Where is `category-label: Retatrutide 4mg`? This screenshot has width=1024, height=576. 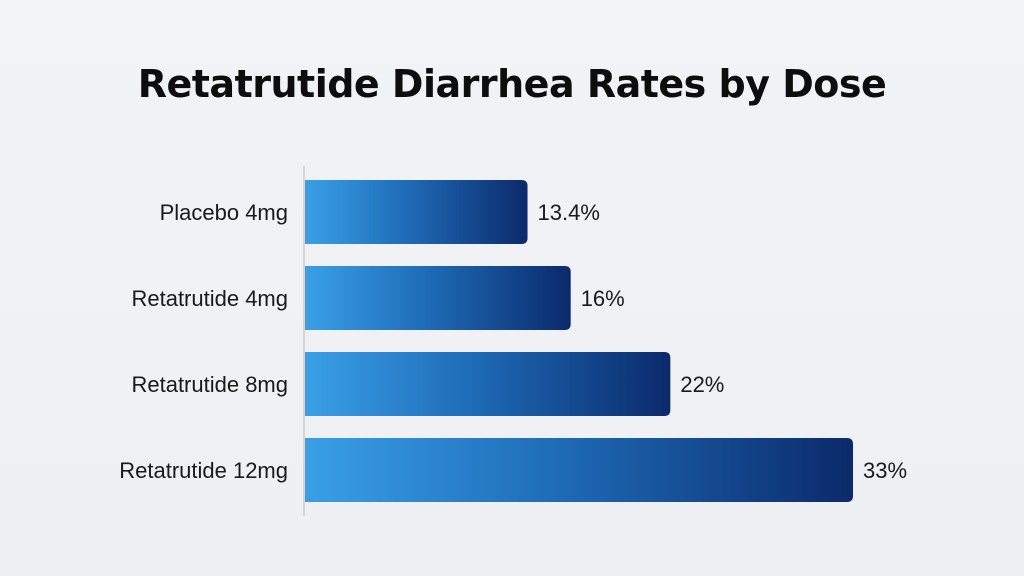
category-label: Retatrutide 4mg is located at coordinates (209, 298).